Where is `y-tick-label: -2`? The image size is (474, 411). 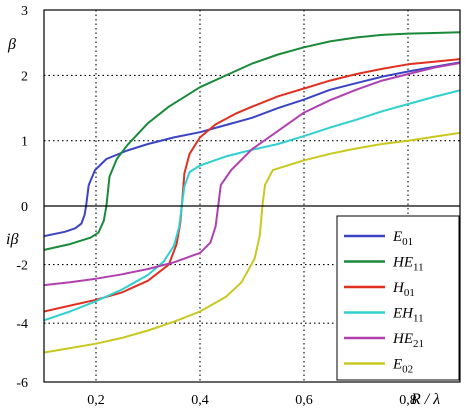
y-tick-label: -2 is located at coordinates (22, 266).